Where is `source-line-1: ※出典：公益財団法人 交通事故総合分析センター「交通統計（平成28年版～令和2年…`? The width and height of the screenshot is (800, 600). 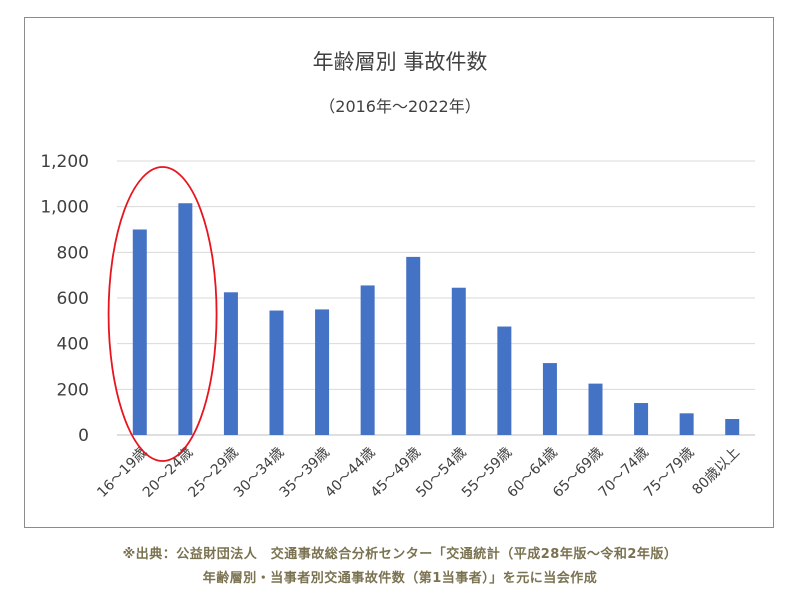 source-line-1: ※出典：公益財団法人 交通事故総合分析センター「交通統計（平成28年版～令和2年… is located at coordinates (400, 554).